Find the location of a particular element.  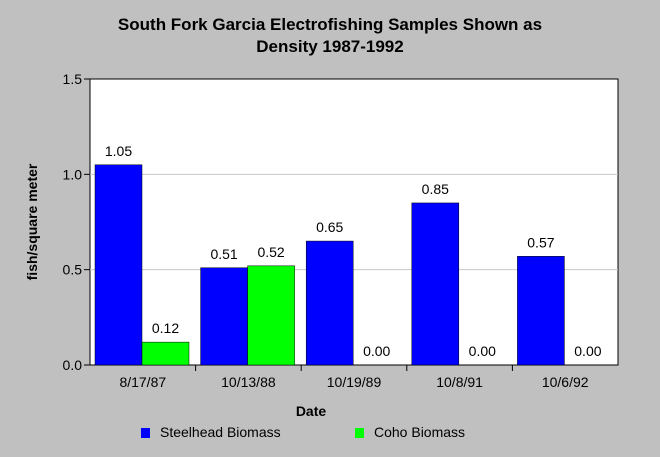

legend-label-steelhead: Steelhead Biomass is located at coordinates (220, 432).